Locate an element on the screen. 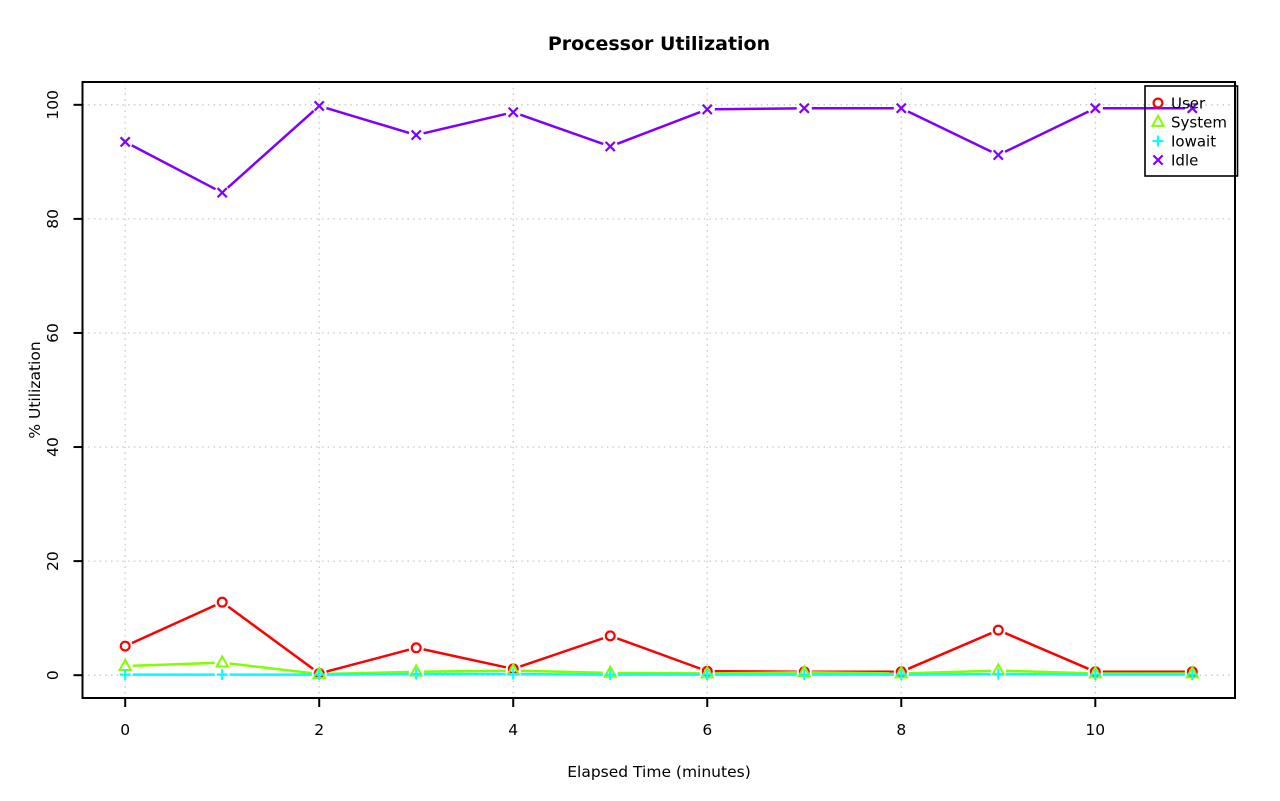 The width and height of the screenshot is (1280, 801). y-axis-label: % Utilization is located at coordinates (35, 389).